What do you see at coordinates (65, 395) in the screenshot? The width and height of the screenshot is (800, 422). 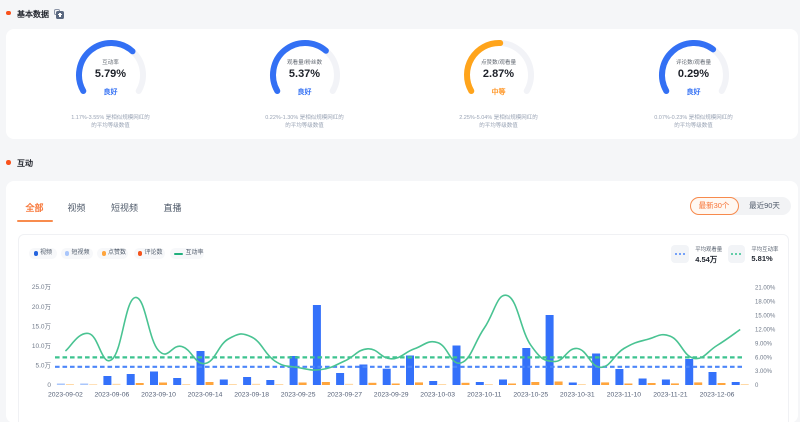 I see `svg-text: 2023-09-02` at bounding box center [65, 395].